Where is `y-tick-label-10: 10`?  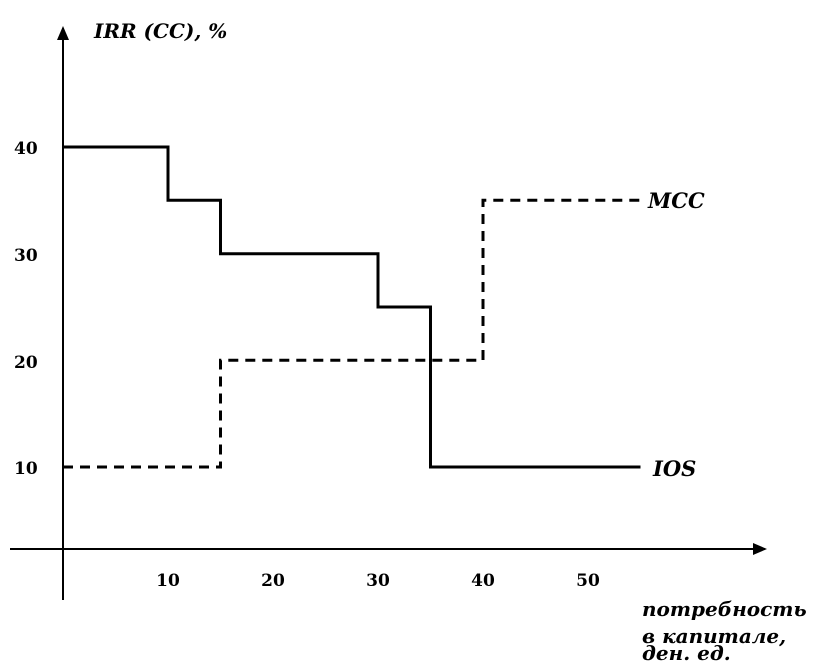
y-tick-label-10: 10 is located at coordinates (26, 469).